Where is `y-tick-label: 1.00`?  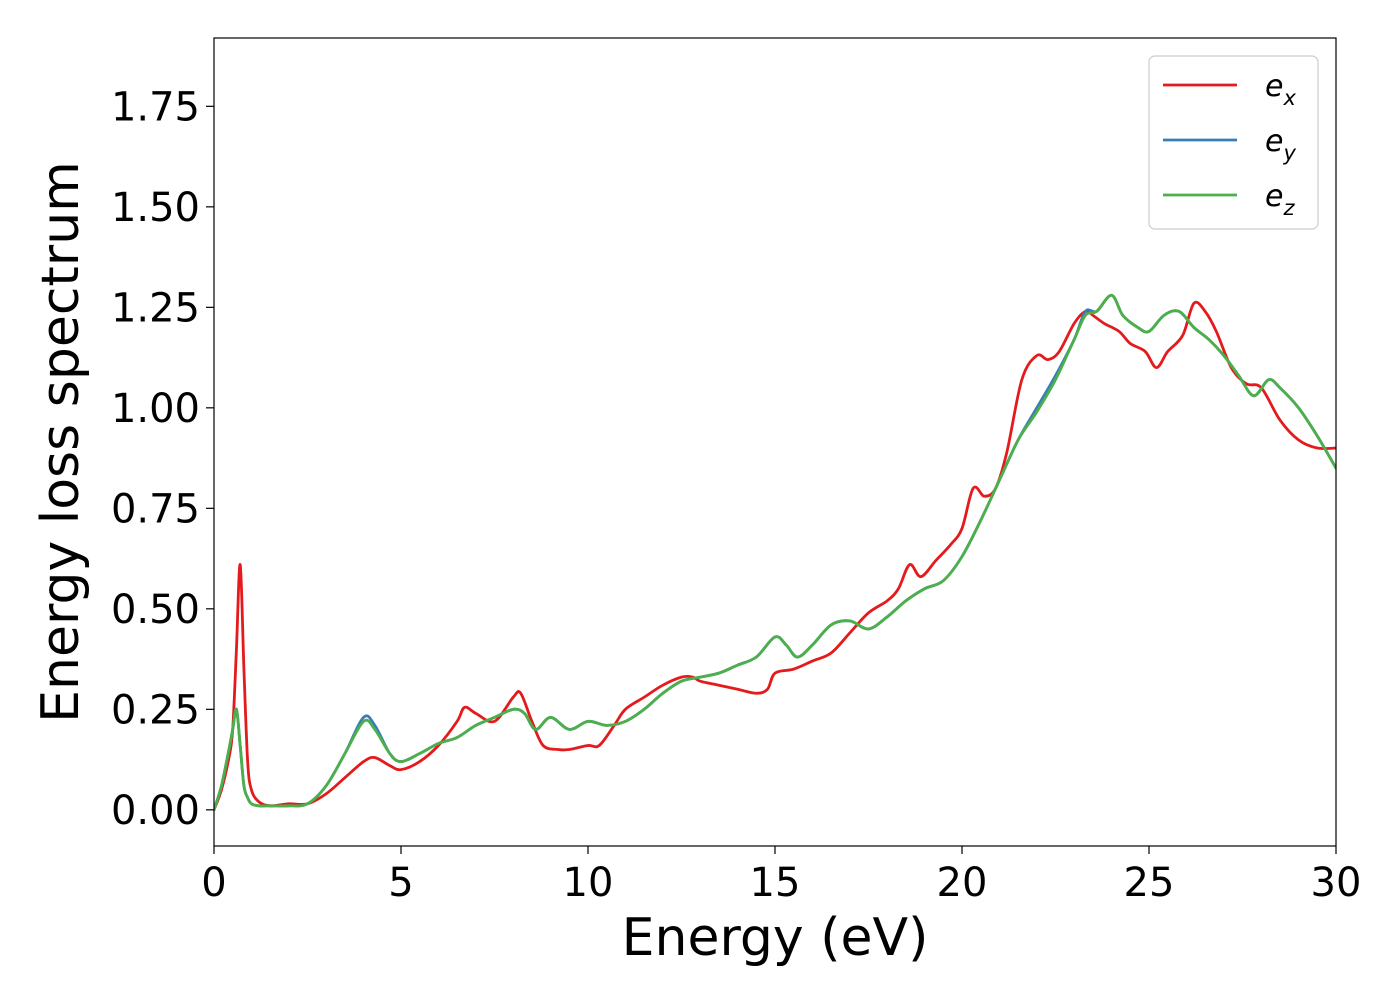
y-tick-label: 1.00 is located at coordinates (155, 409).